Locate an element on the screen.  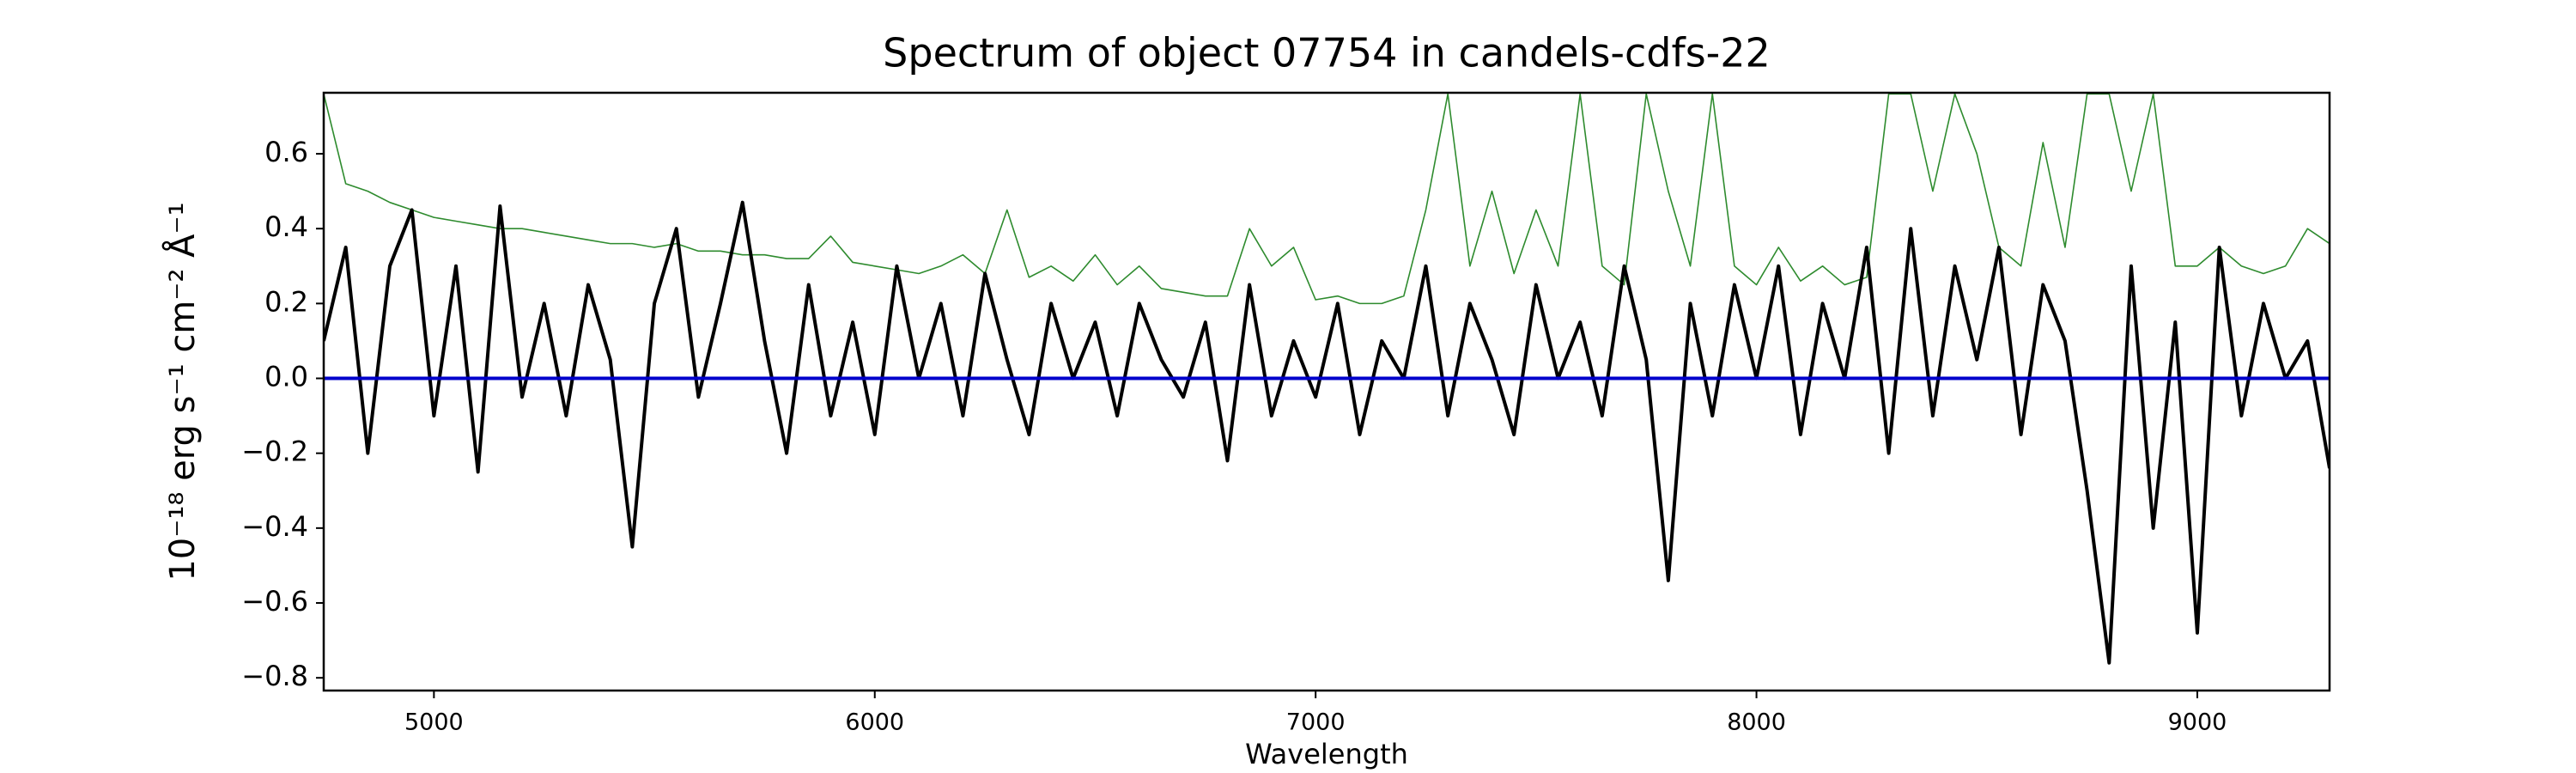
x-tick-label: 6000 is located at coordinates (874, 722).